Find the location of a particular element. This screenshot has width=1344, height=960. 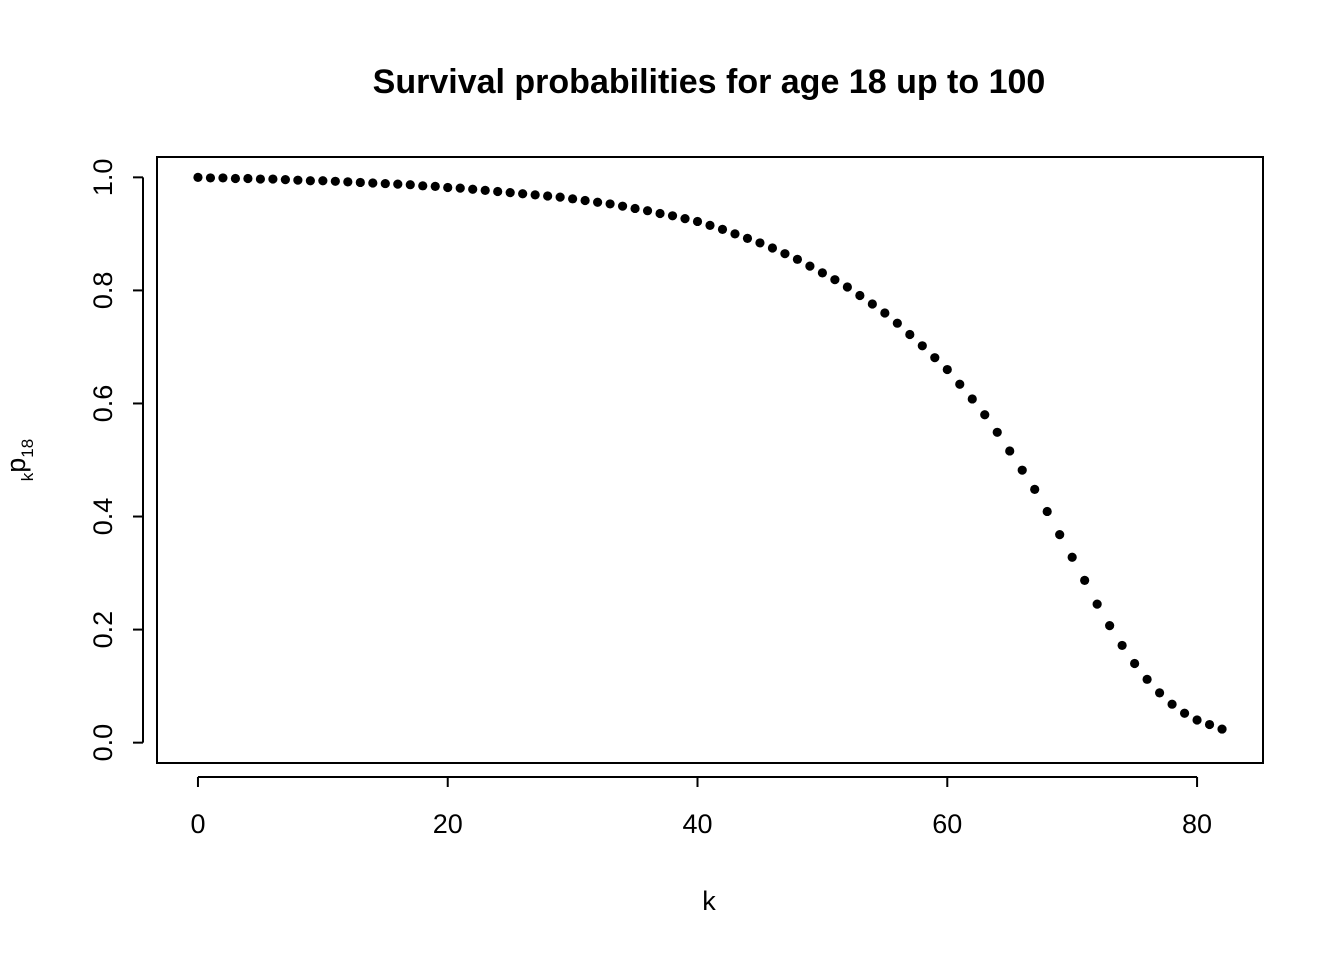

y-tick-label: 0.6 is located at coordinates (103, 404).